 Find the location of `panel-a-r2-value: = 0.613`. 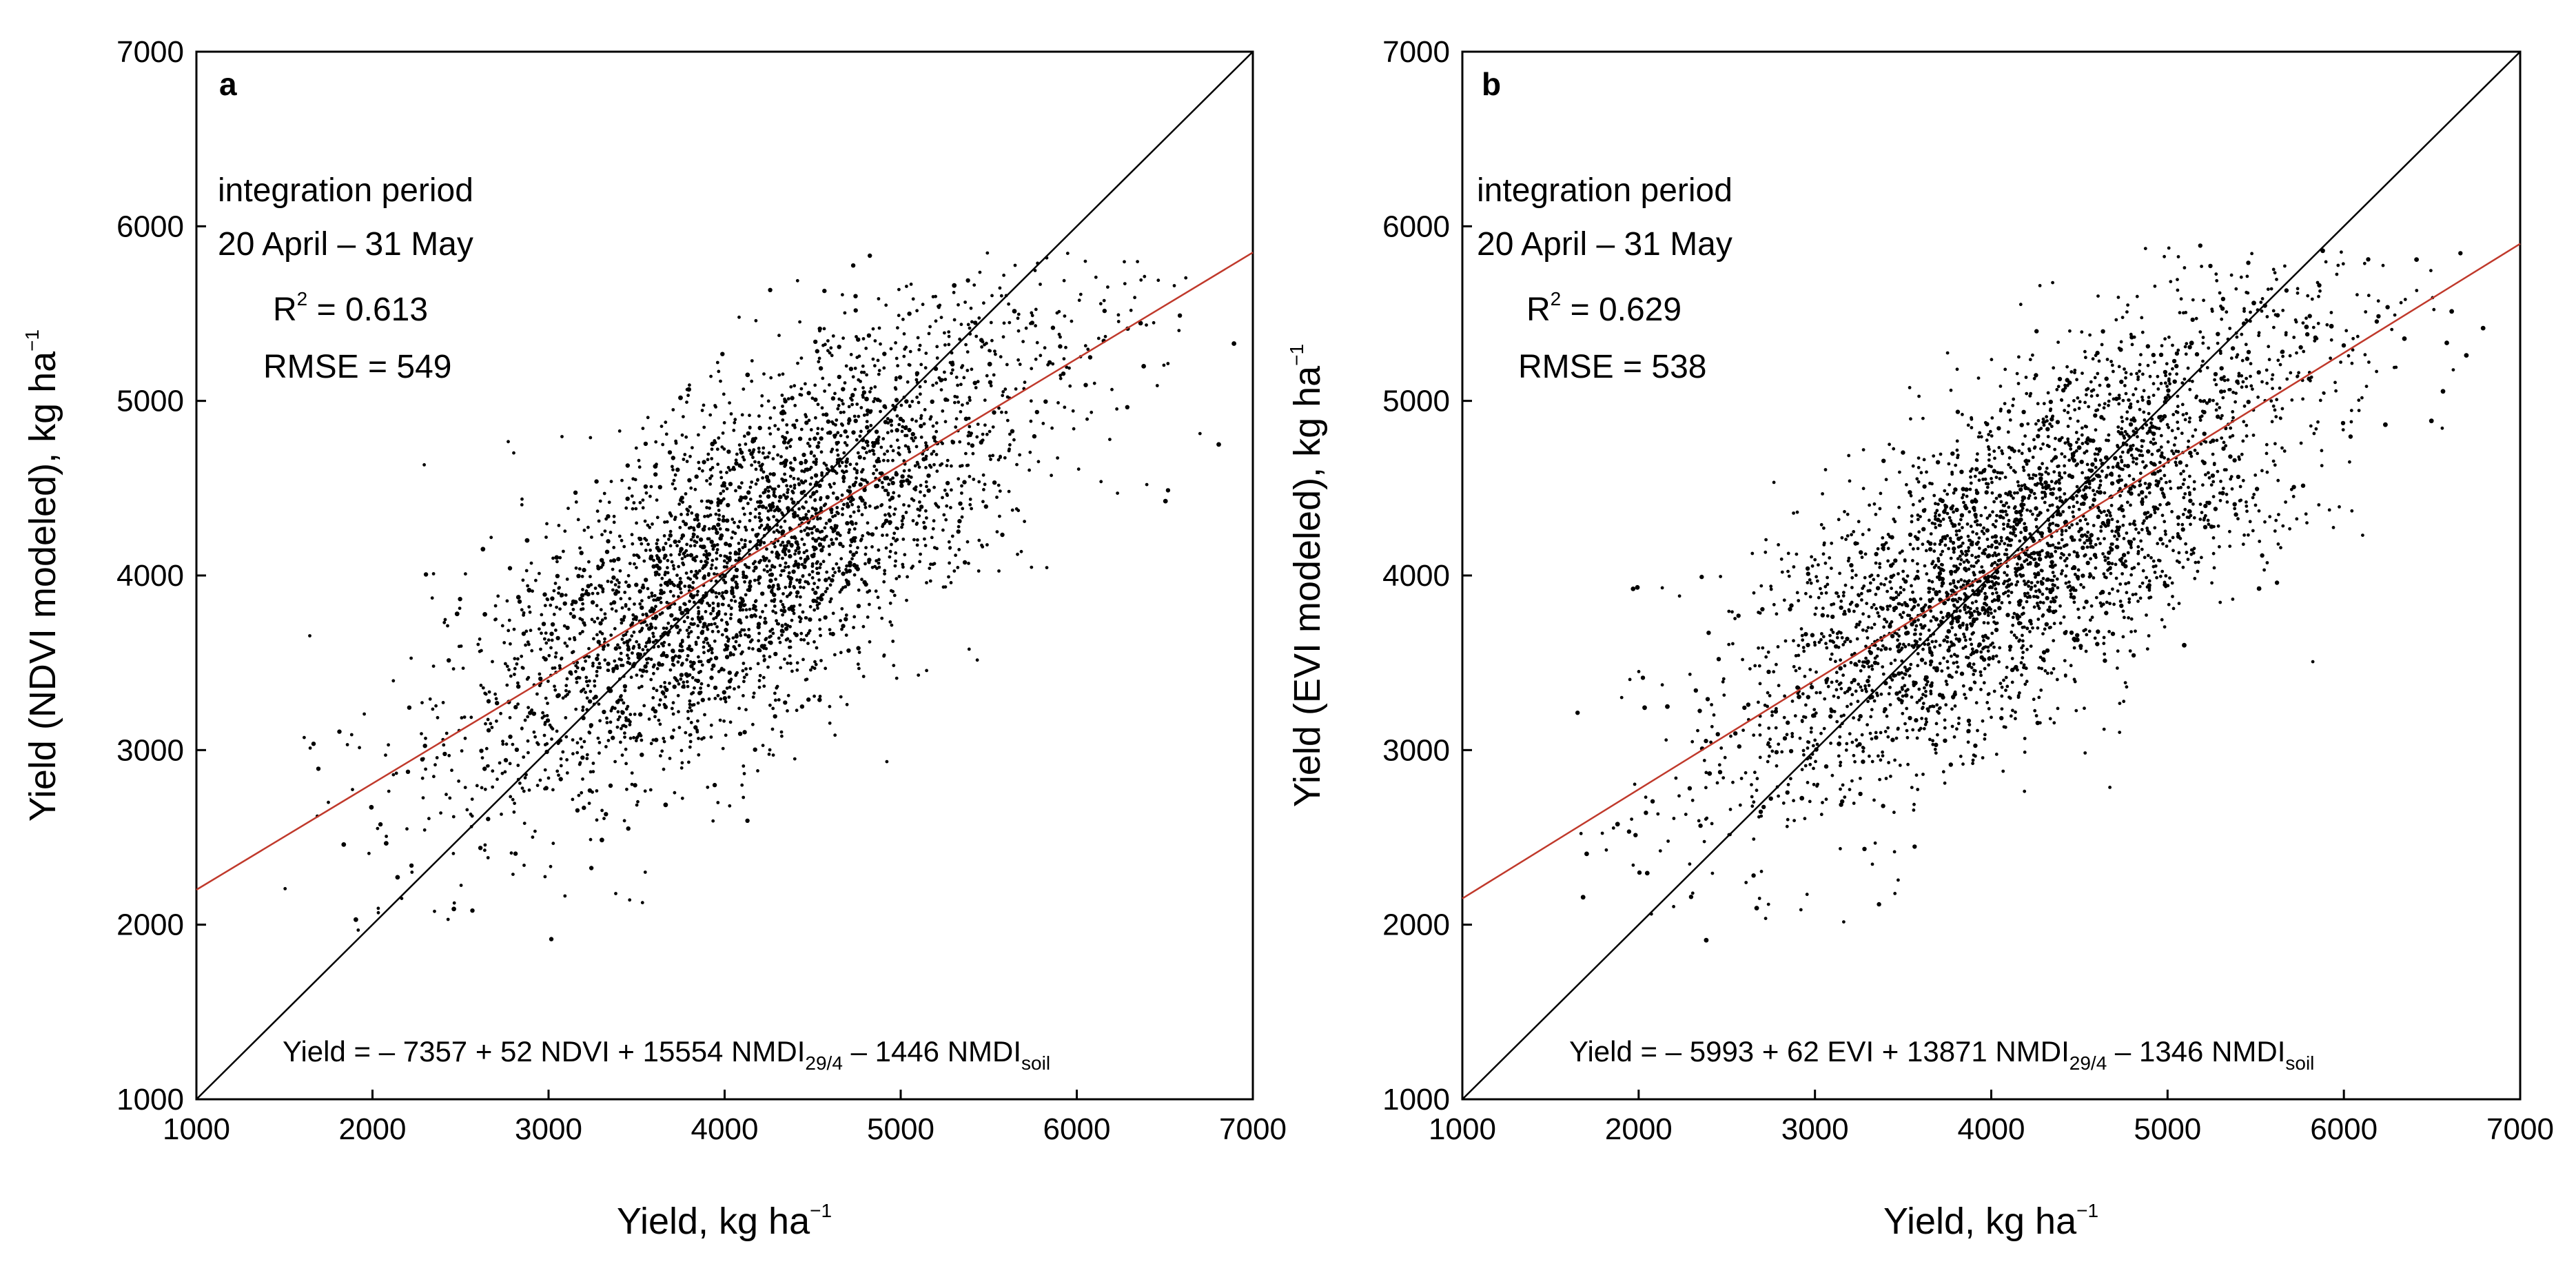

panel-a-r2-value: = 0.613 is located at coordinates (367, 310).